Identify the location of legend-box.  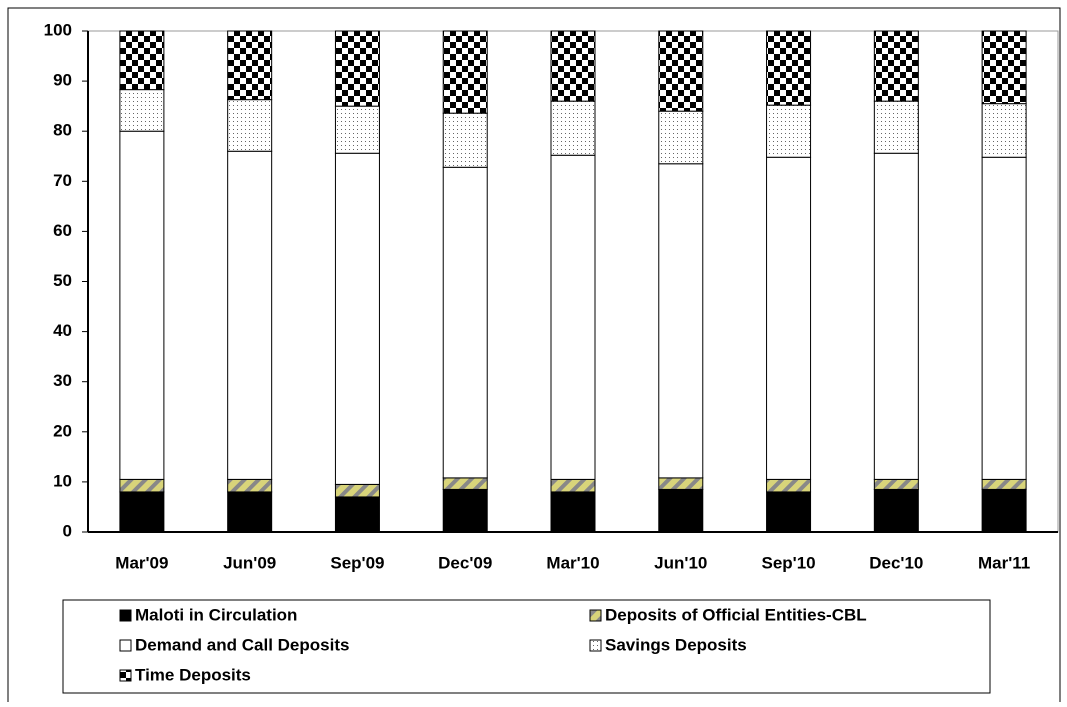
(526, 646).